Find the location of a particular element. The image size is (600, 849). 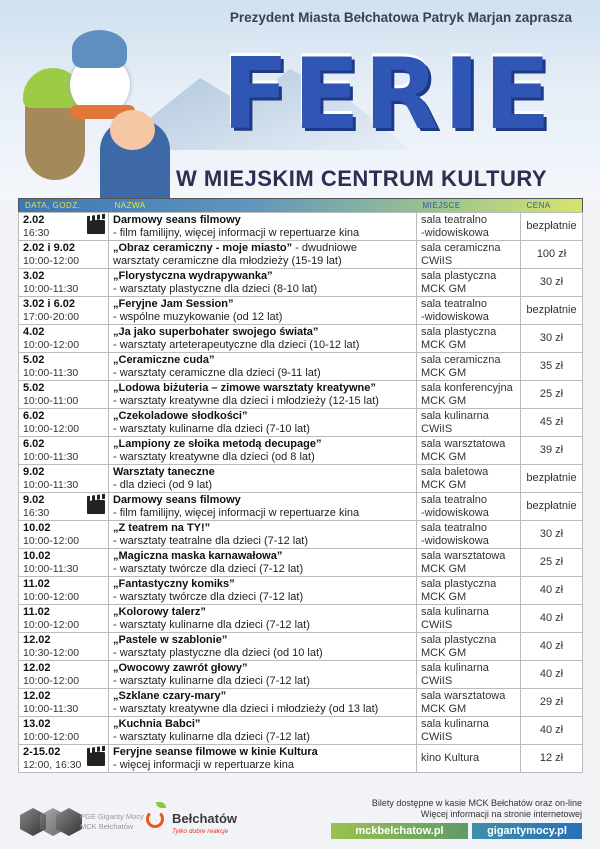

mckbelchatow-link: mckbelchatow.pl is located at coordinates (399, 831).